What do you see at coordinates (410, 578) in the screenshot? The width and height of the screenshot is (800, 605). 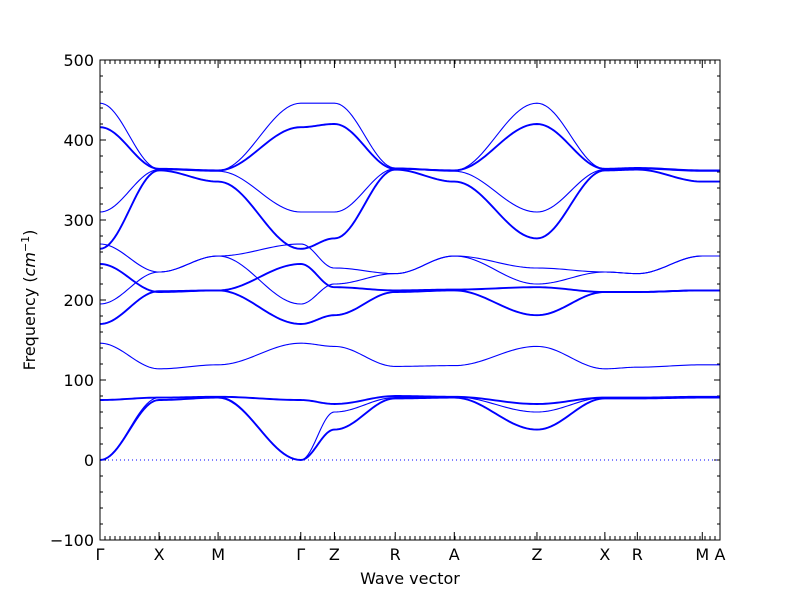 I see `x-axis-label: Wave vector` at bounding box center [410, 578].